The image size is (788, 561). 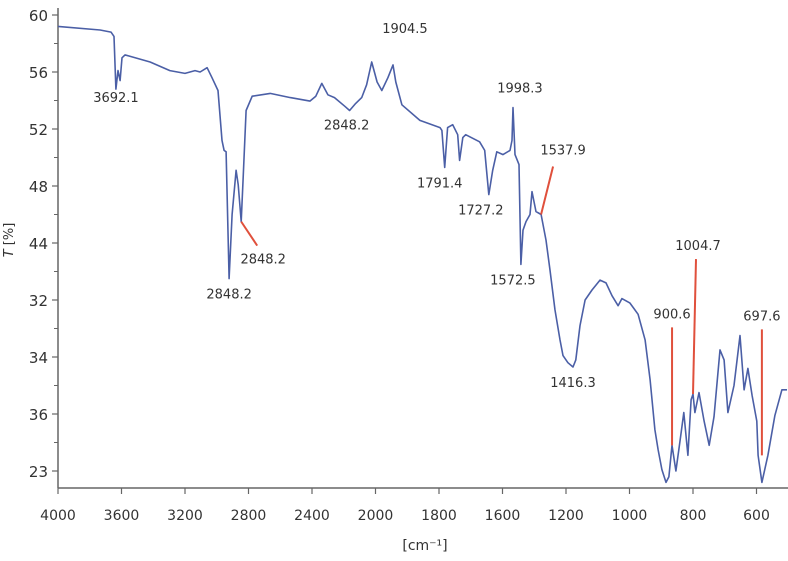 I want to click on peak-label: 697.6, so click(x=761, y=316).